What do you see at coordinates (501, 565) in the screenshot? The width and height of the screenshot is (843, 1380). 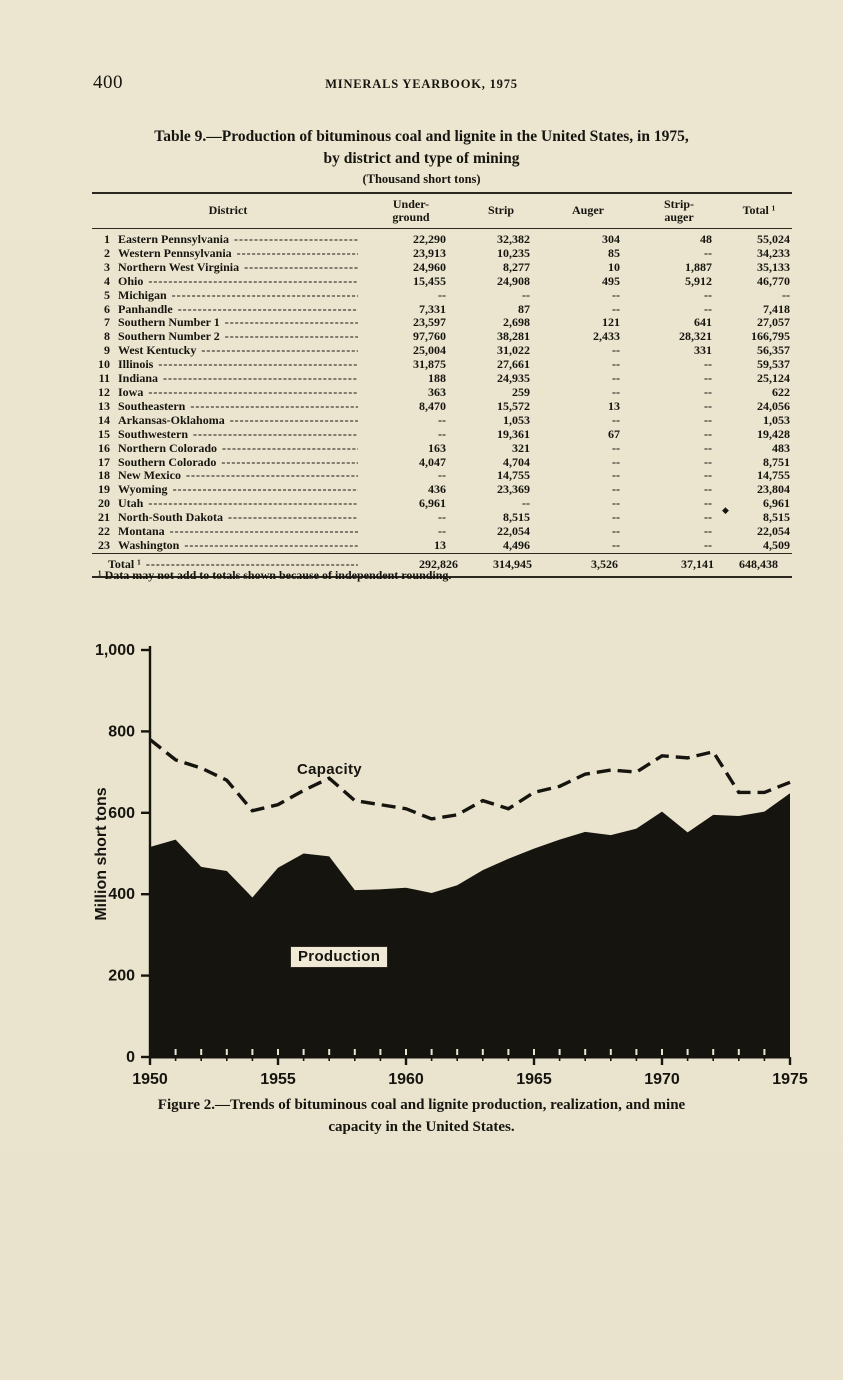 I see `total-strip: 314,945` at bounding box center [501, 565].